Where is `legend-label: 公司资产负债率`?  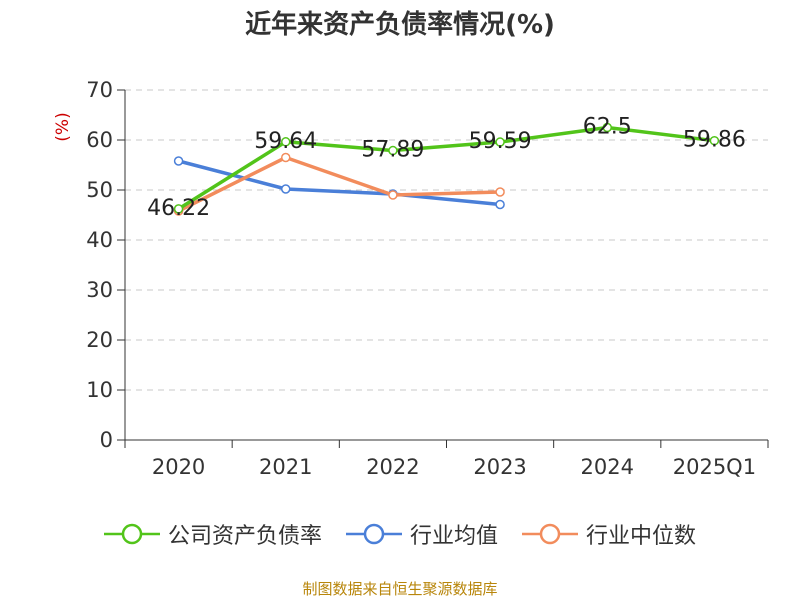 legend-label: 公司资产负债率 is located at coordinates (244, 536).